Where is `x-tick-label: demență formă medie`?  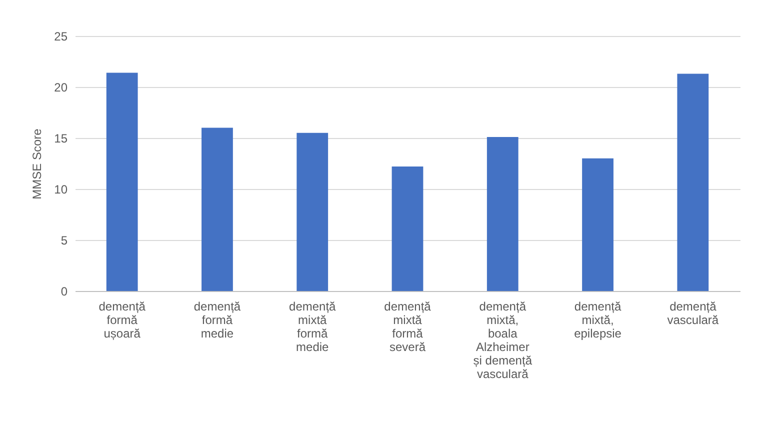 x-tick-label: demență formă medie is located at coordinates (217, 320).